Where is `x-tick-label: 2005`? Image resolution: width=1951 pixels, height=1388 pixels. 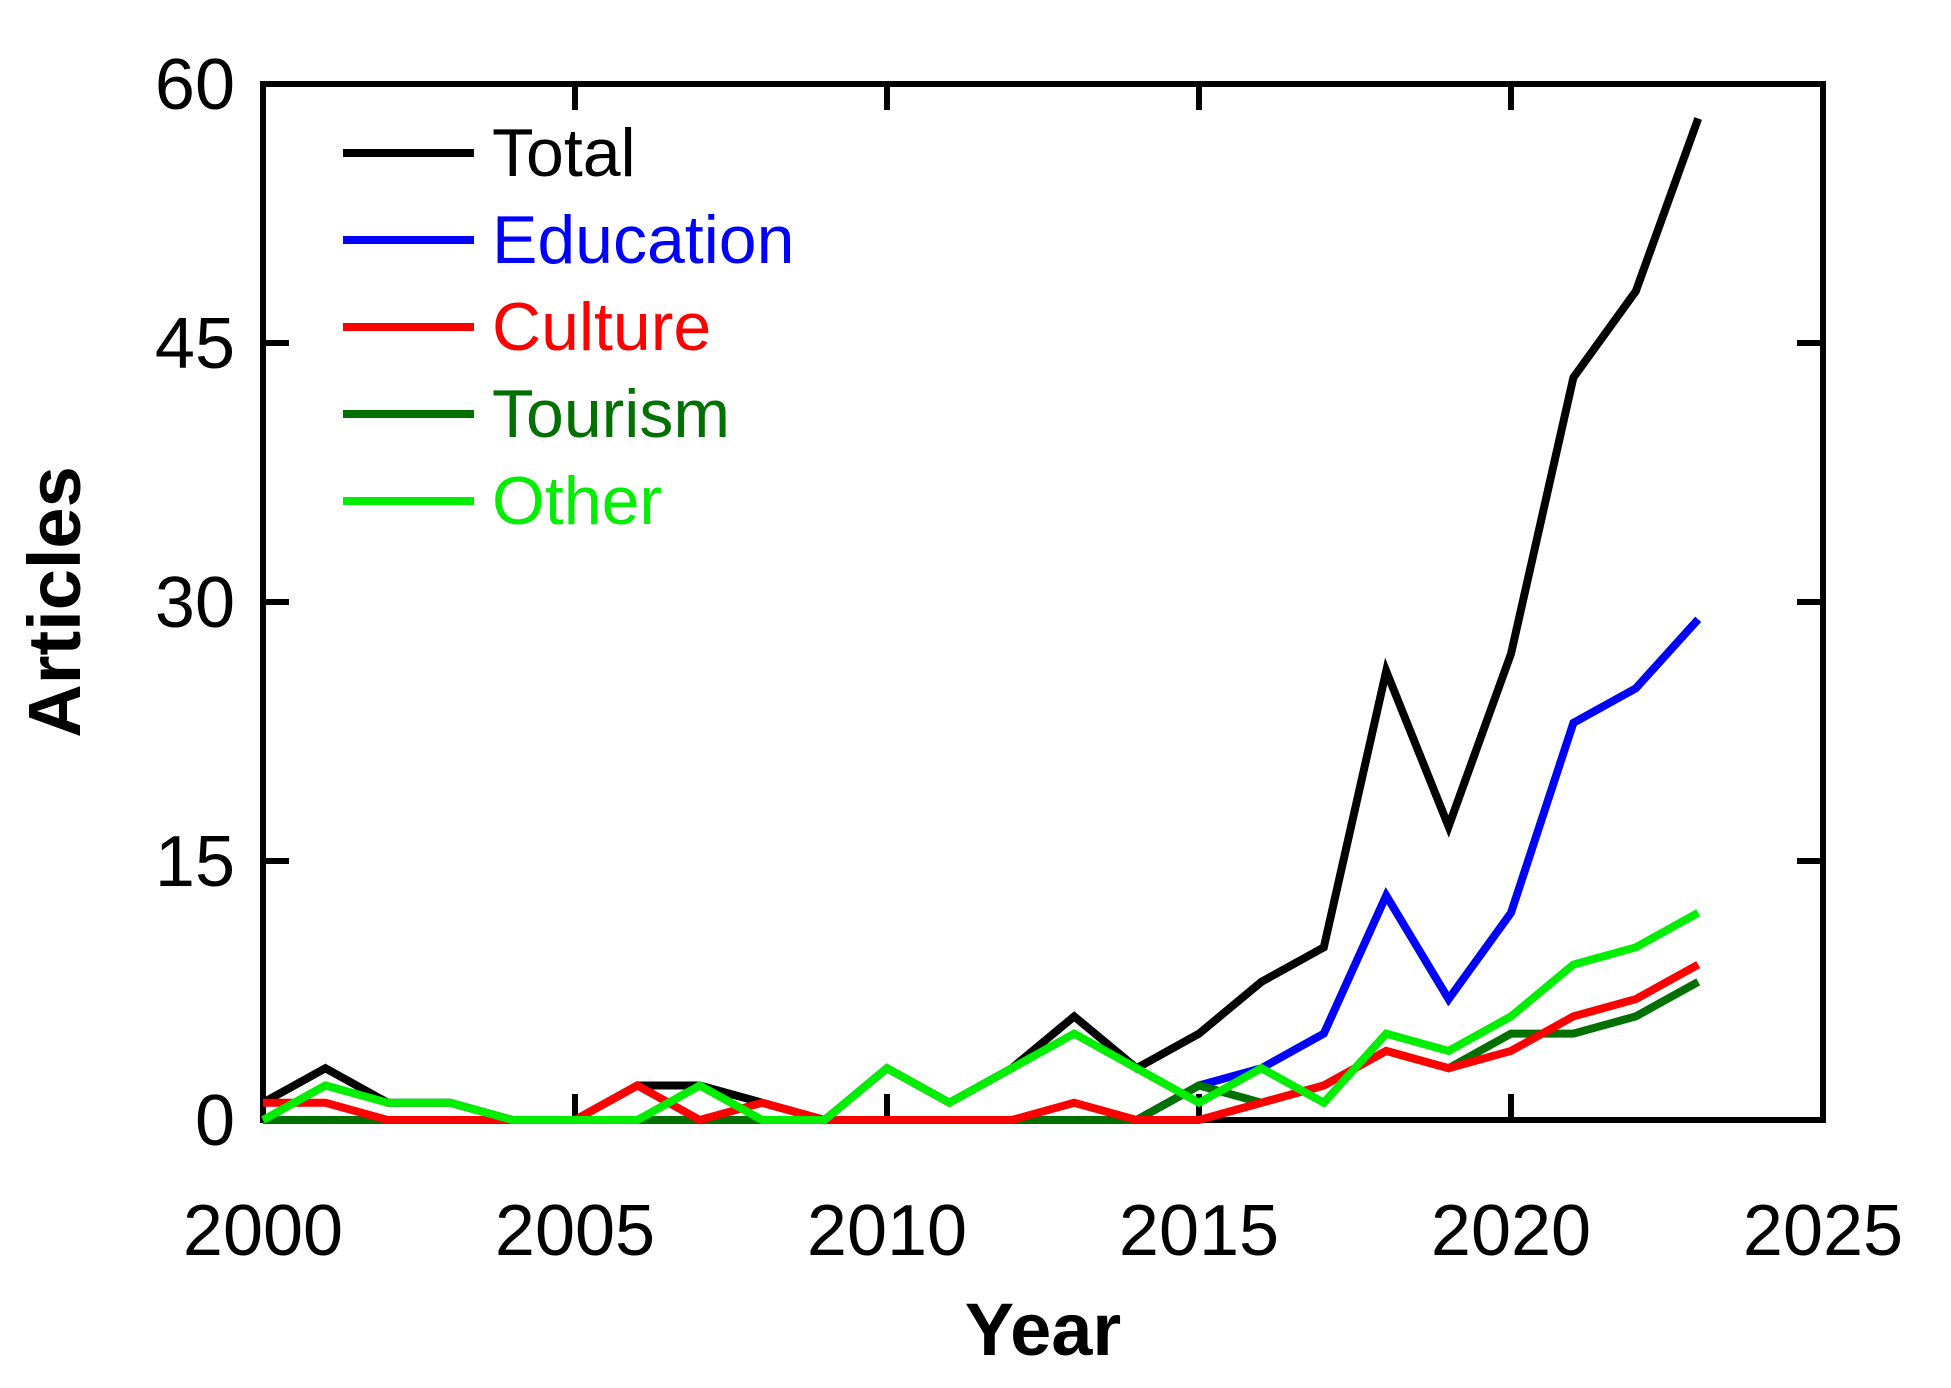 x-tick-label: 2005 is located at coordinates (575, 1231).